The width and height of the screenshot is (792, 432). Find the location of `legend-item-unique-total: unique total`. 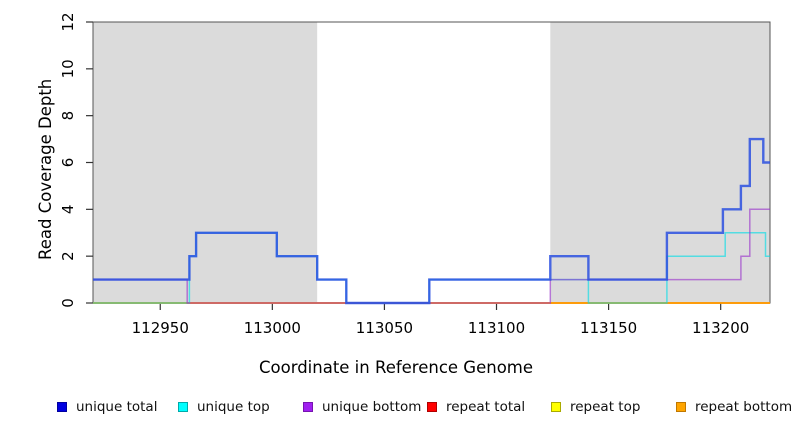

legend-item-unique-total: unique total is located at coordinates (107, 407).